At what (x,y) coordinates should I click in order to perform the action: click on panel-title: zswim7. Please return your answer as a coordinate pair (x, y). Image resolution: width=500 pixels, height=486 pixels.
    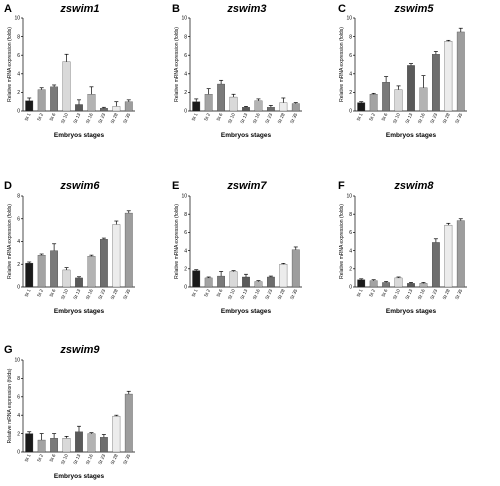
    Looking at the image, I should click on (246, 186).